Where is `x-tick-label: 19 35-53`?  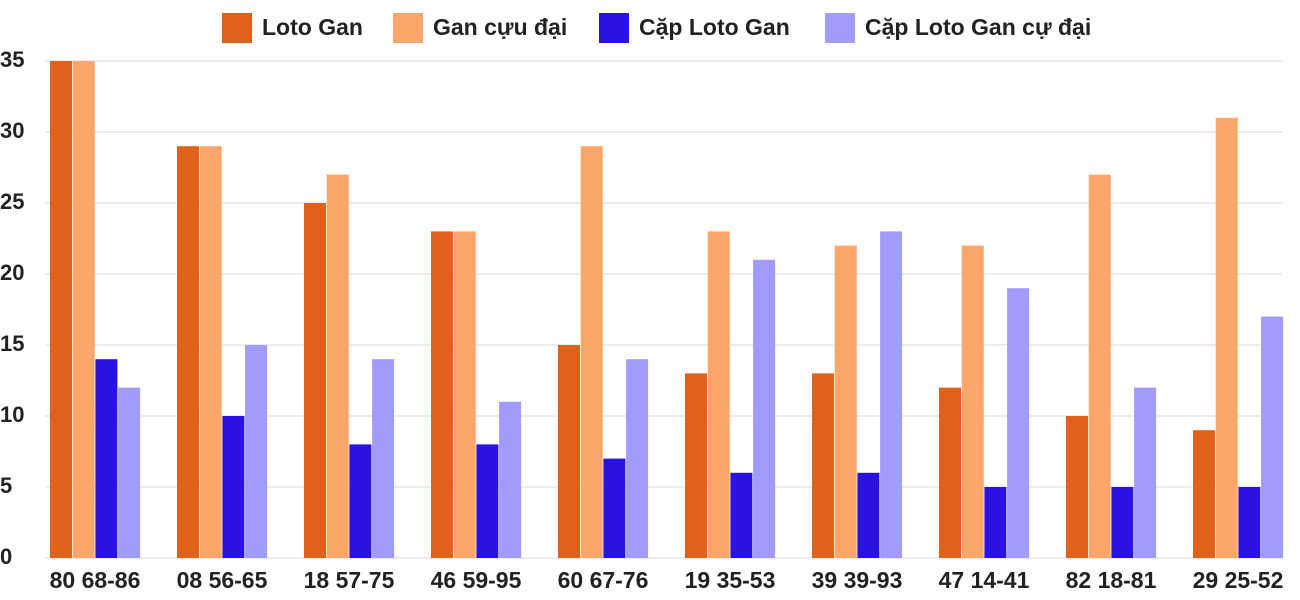 x-tick-label: 19 35-53 is located at coordinates (730, 580).